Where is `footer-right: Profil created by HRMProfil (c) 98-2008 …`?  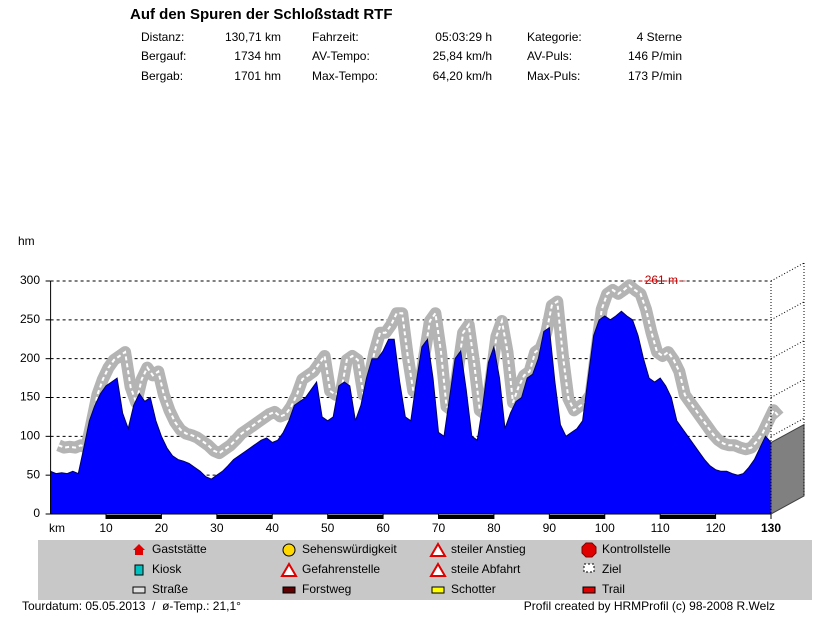
footer-right: Profil created by HRMProfil (c) 98-2008 … is located at coordinates (649, 606).